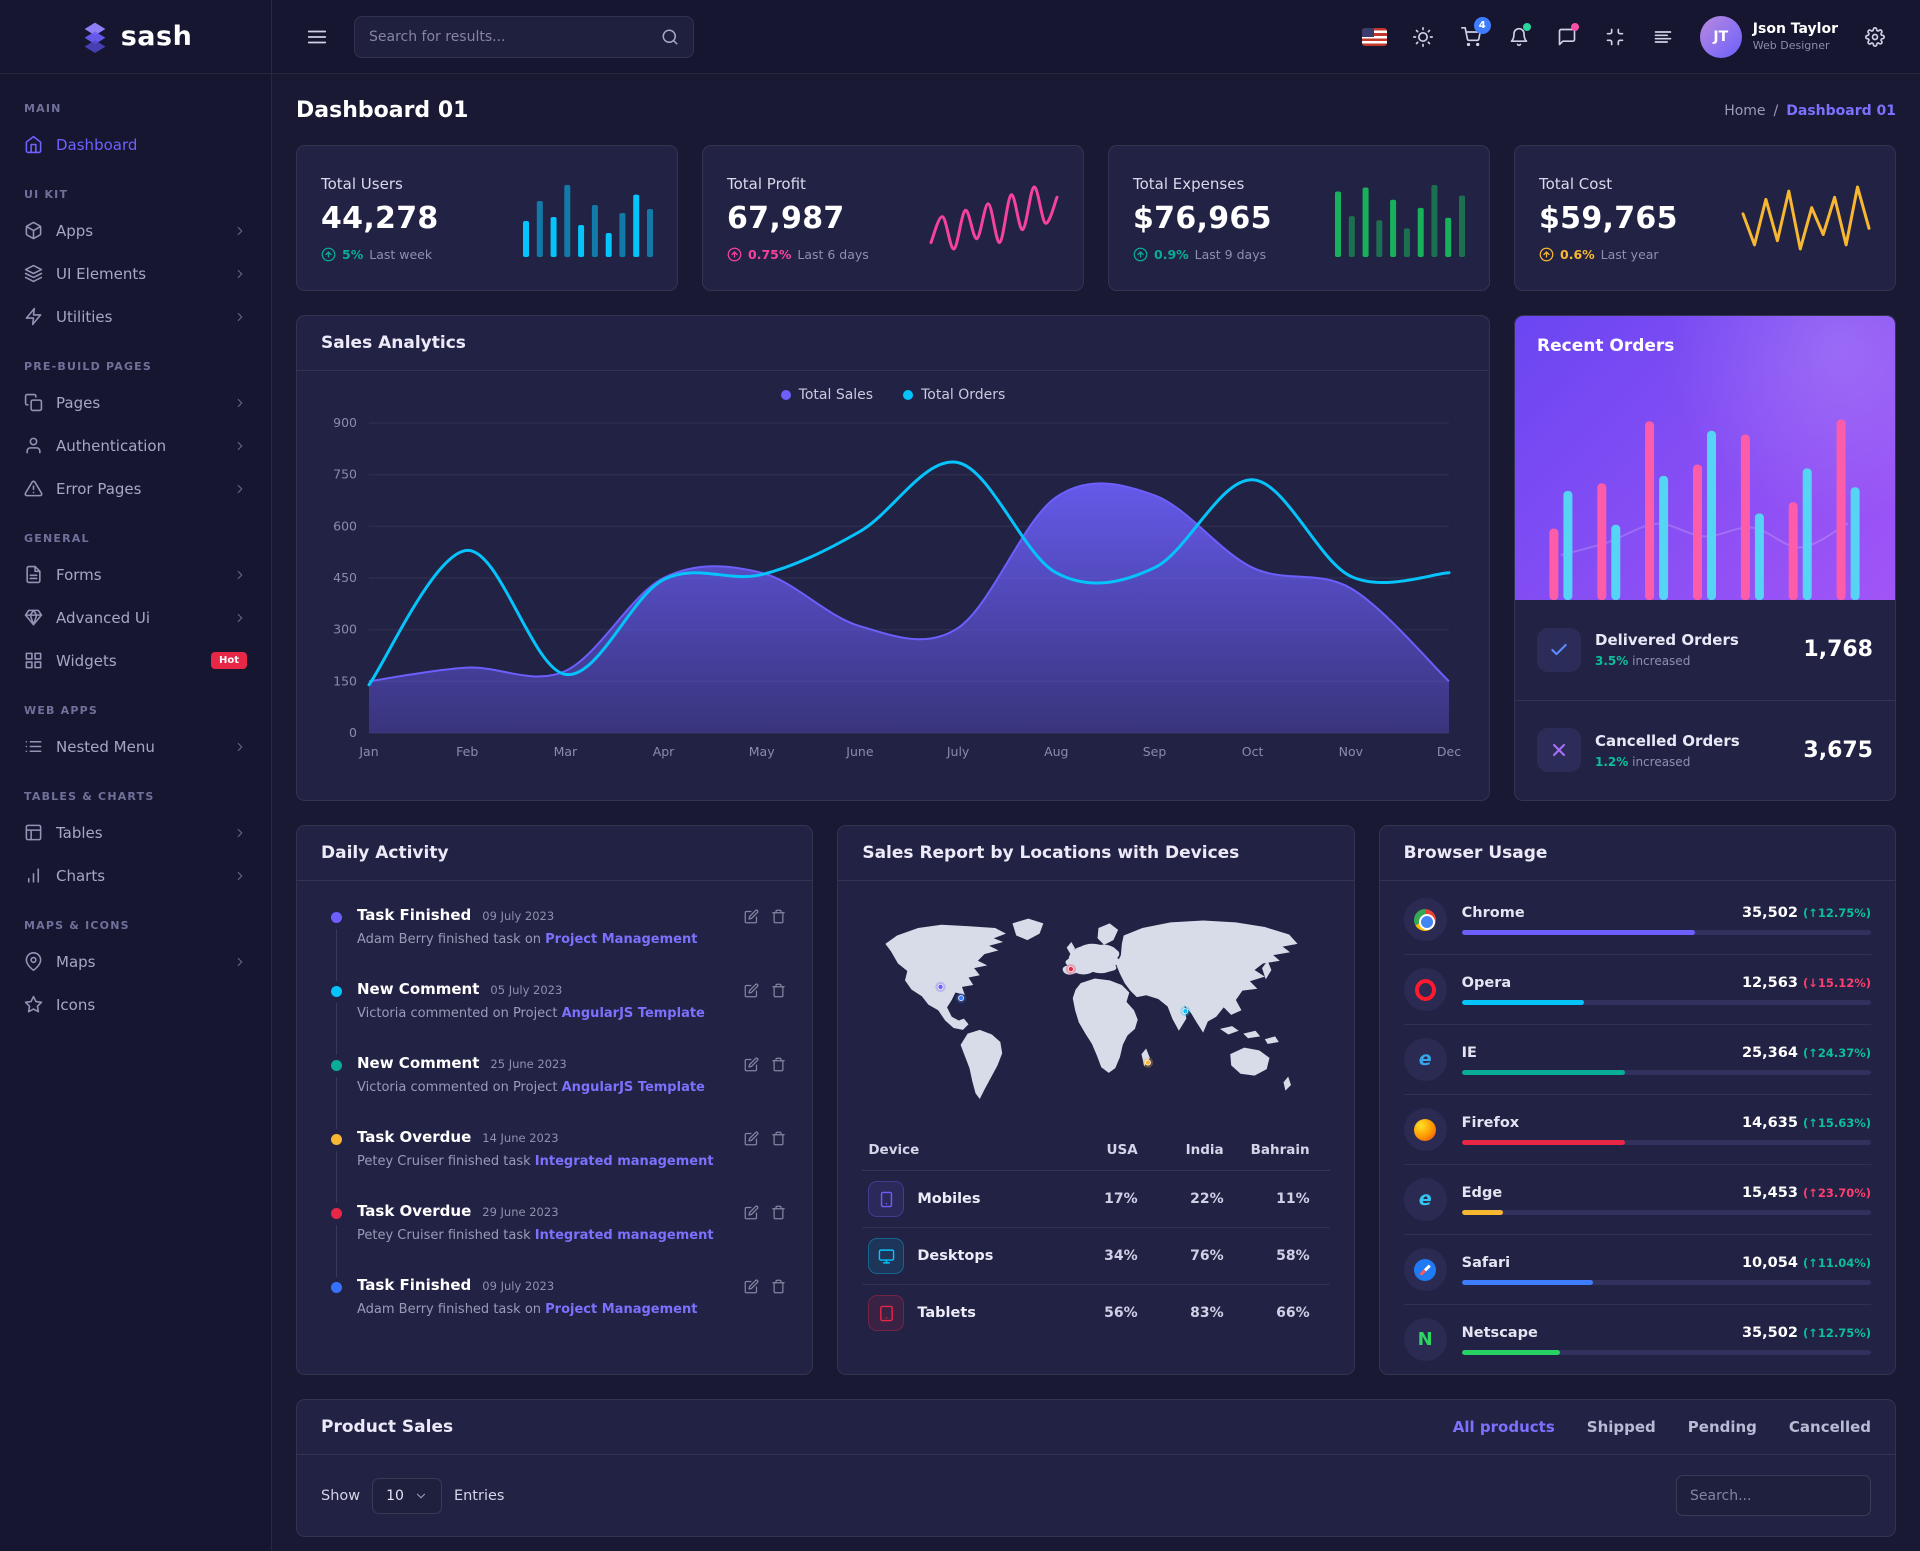  I want to click on sidebar-item-error-pages: Error Pages, so click(135, 488).